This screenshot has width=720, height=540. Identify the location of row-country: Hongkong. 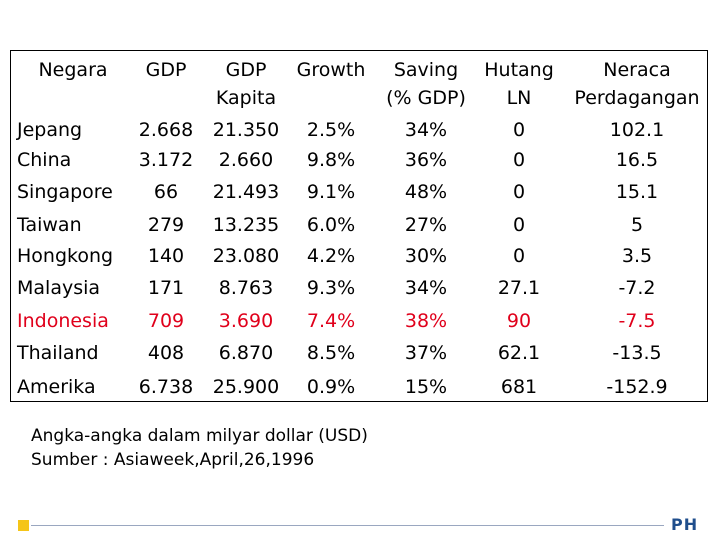
(65, 256).